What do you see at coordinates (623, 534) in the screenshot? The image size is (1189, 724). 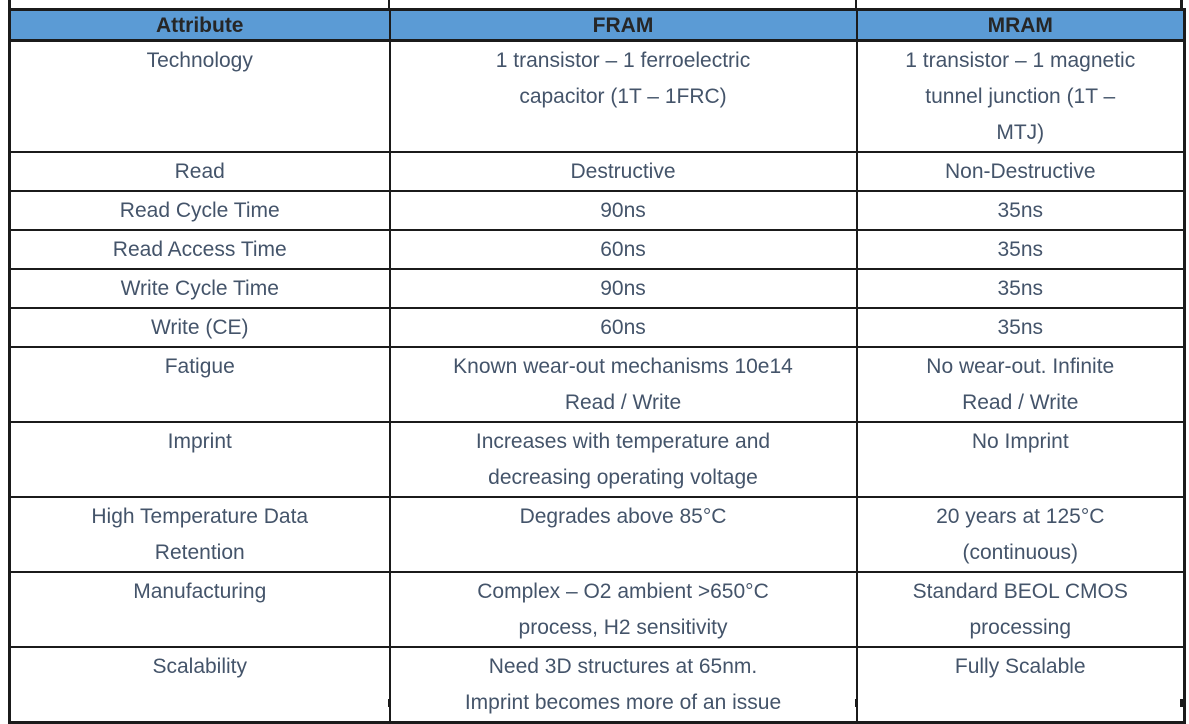 I see `cell-fram: Degrades above 85°C` at bounding box center [623, 534].